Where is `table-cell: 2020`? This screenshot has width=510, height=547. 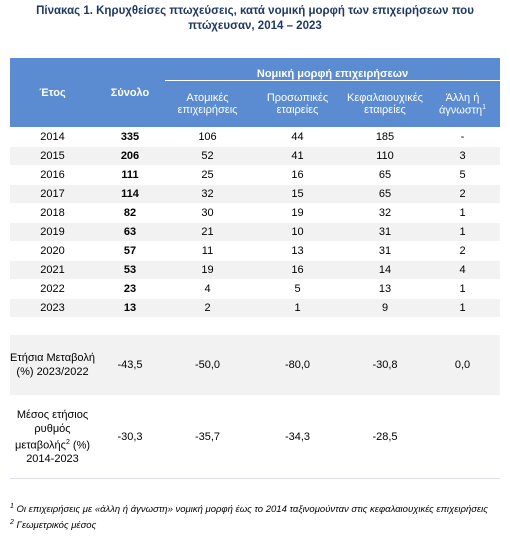 table-cell: 2020 is located at coordinates (52, 251).